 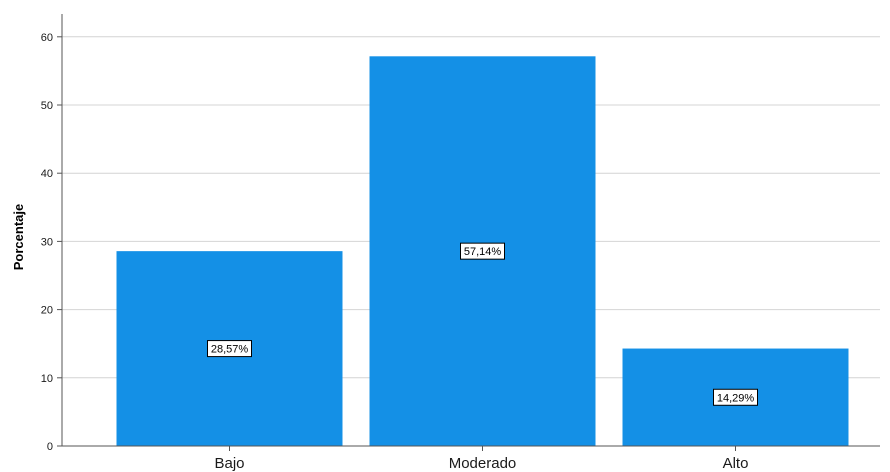 What do you see at coordinates (50, 447) in the screenshot?
I see `y-tick-label: 0` at bounding box center [50, 447].